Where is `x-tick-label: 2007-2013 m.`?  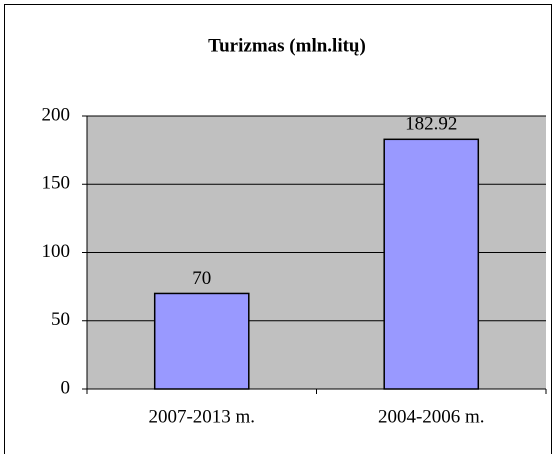 x-tick-label: 2007-2013 m. is located at coordinates (201, 416).